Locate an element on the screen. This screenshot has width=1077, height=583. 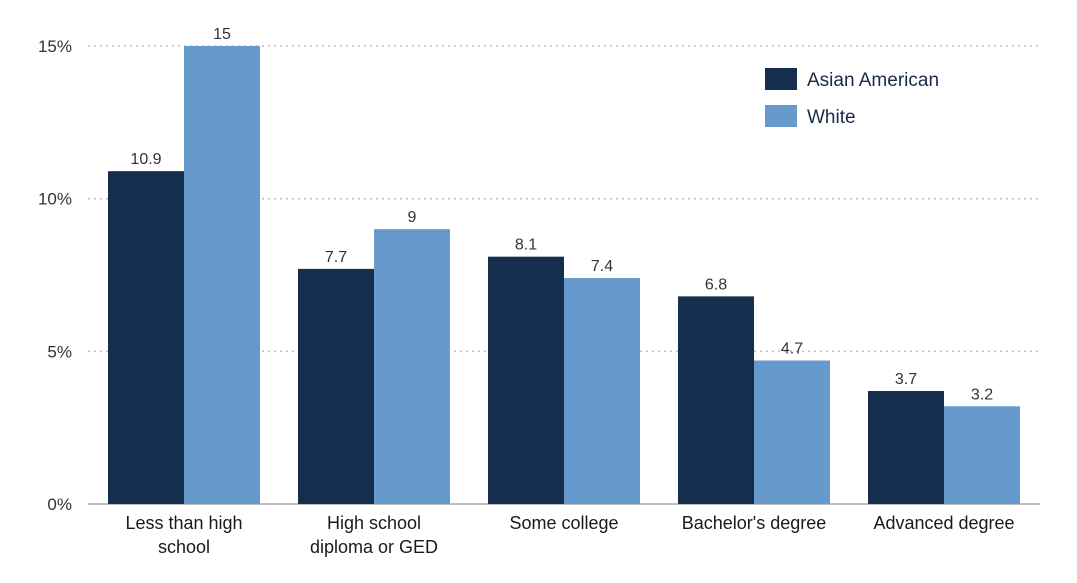
x-tick-label: Bachelor's degree is located at coordinates (754, 523).